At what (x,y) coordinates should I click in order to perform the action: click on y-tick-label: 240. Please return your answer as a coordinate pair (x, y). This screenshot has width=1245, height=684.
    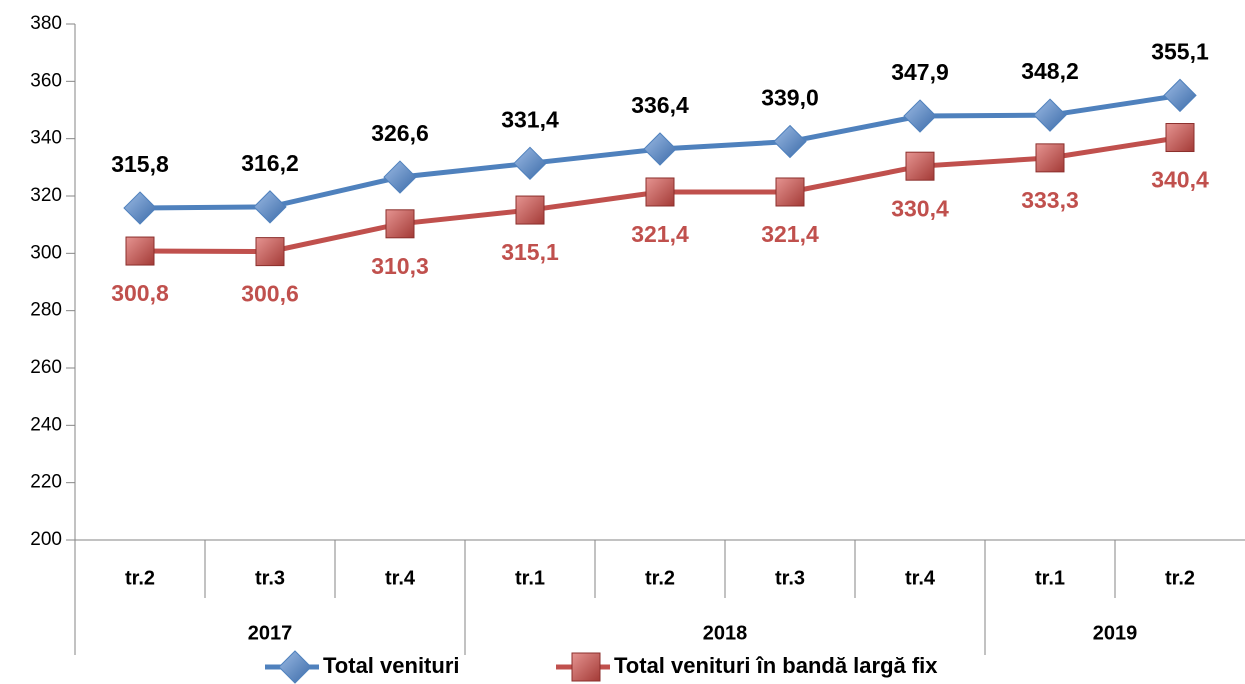
    Looking at the image, I should click on (46, 424).